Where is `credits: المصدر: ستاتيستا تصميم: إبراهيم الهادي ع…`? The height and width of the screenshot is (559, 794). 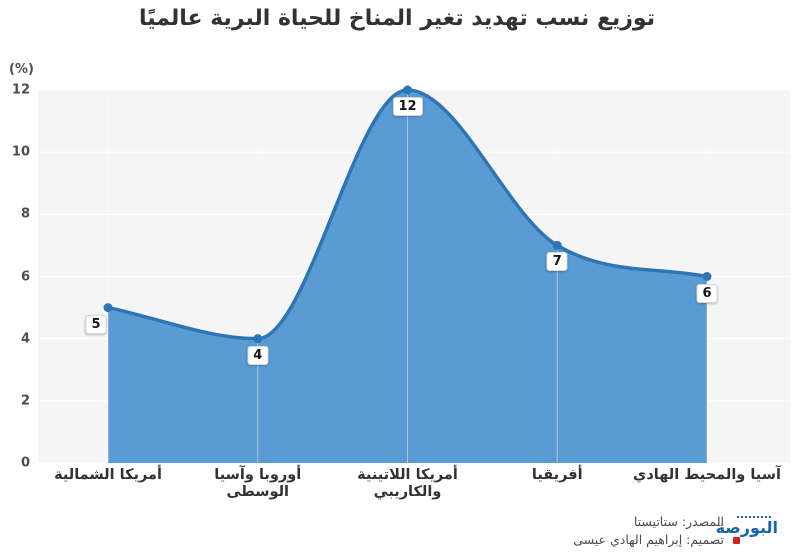 credits: المصدر: ستاتيستا تصميم: إبراهيم الهادي ع… is located at coordinates (648, 530).